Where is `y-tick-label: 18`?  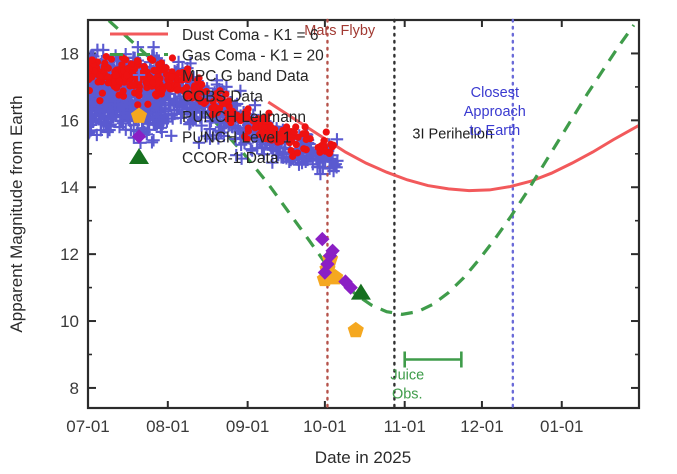 y-tick-label: 18 is located at coordinates (69, 53).